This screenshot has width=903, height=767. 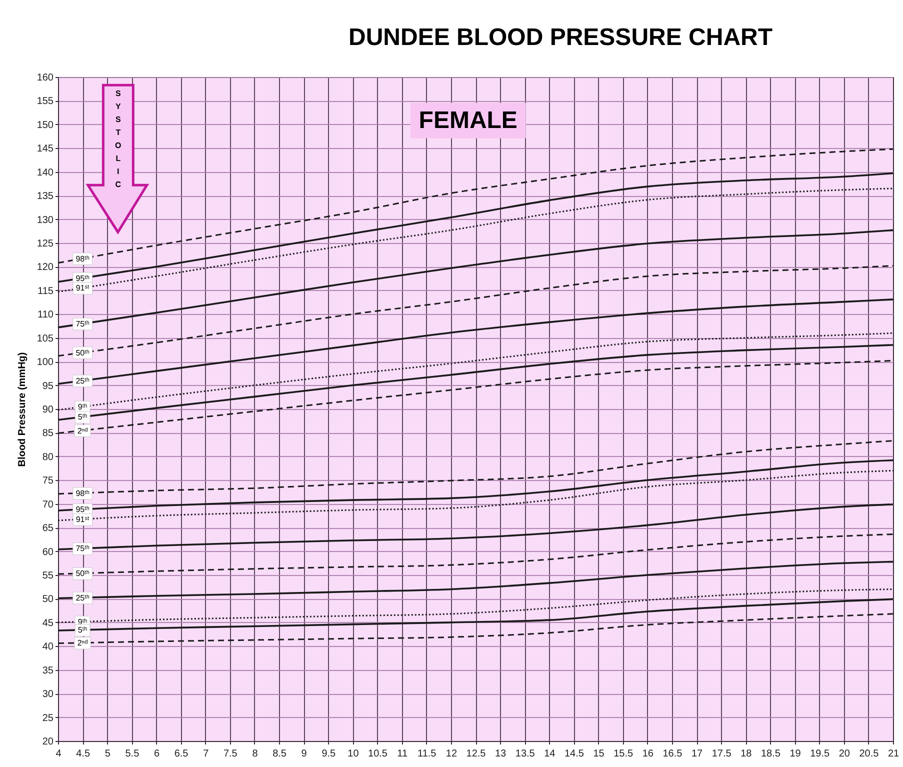 What do you see at coordinates (329, 754) in the screenshot?
I see `x-tick-label: 9.5` at bounding box center [329, 754].